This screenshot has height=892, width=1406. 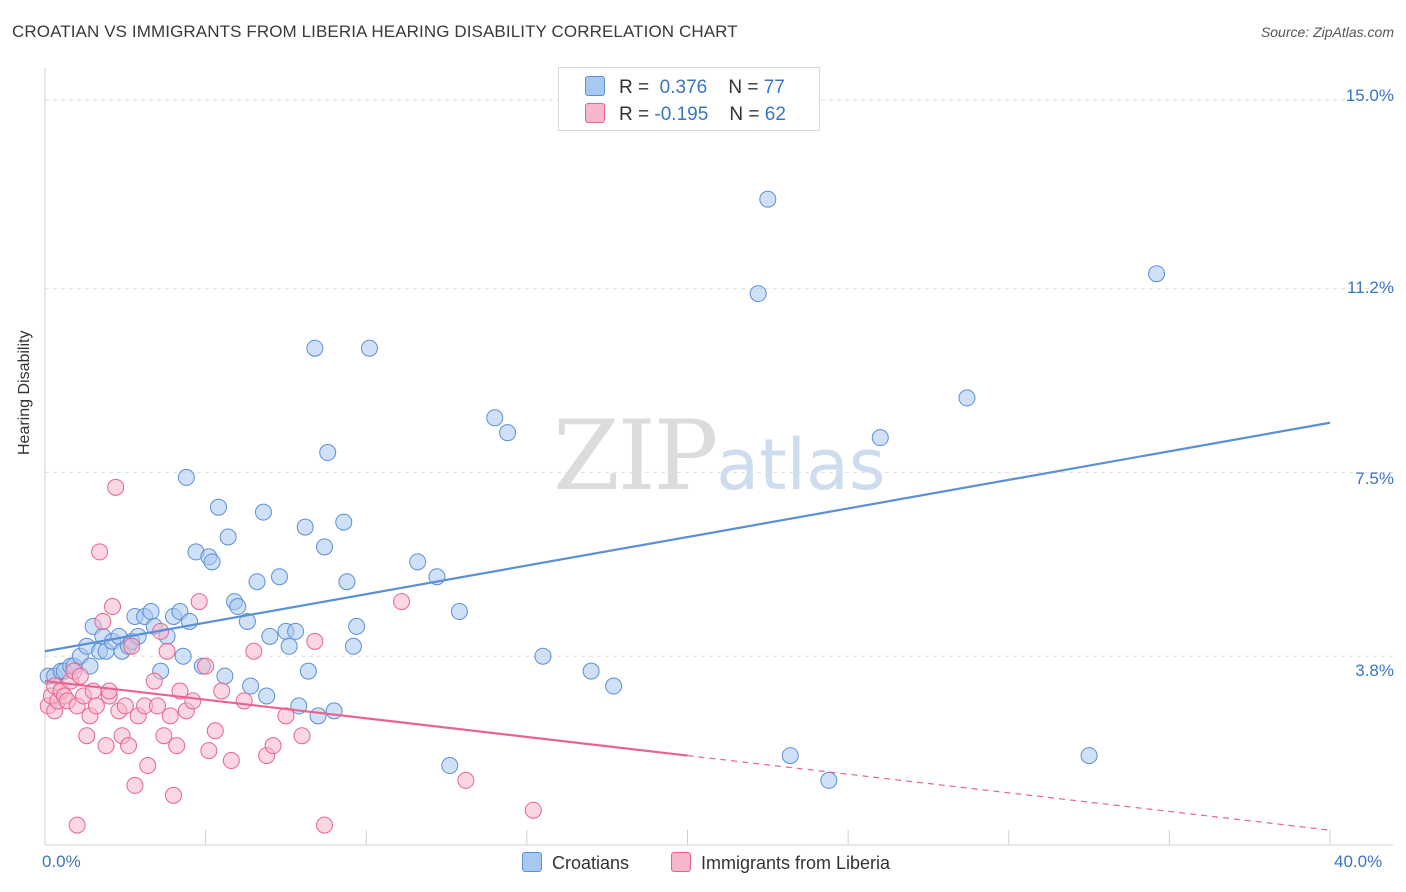 I want to click on legend-row-liberia: R = -0.195 N = 62, so click(x=685, y=114).